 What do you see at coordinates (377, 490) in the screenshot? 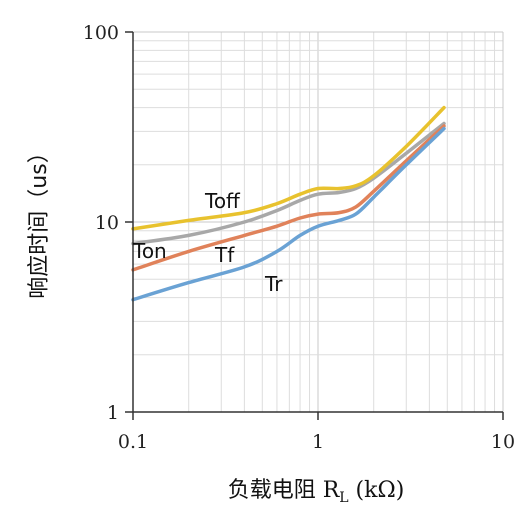
I see `x-axis-label-unit: (kΩ)` at bounding box center [377, 490].